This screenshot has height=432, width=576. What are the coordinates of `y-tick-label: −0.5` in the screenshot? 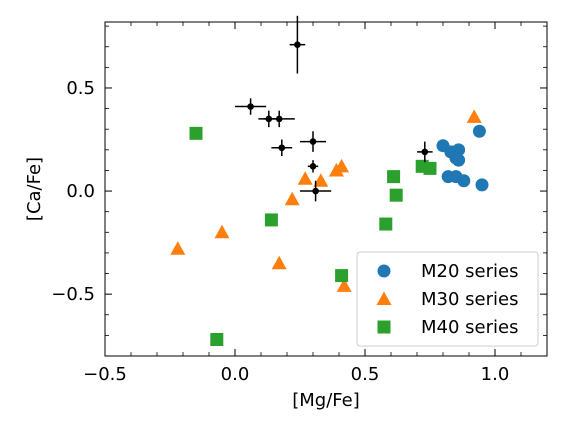 It's located at (73, 294).